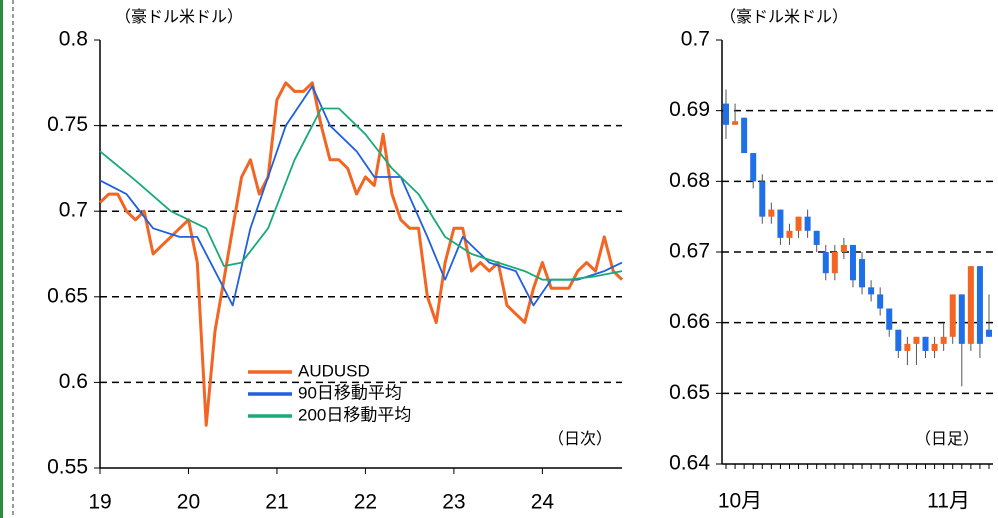 This screenshot has width=998, height=518. I want to click on x-tick-label: 24, so click(543, 502).